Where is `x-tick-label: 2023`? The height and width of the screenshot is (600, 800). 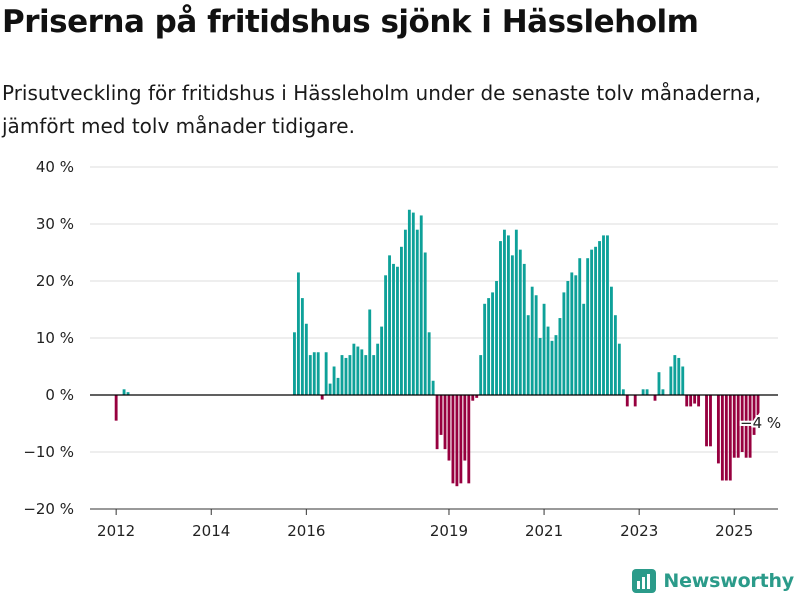 x-tick-label: 2023 is located at coordinates (639, 531).